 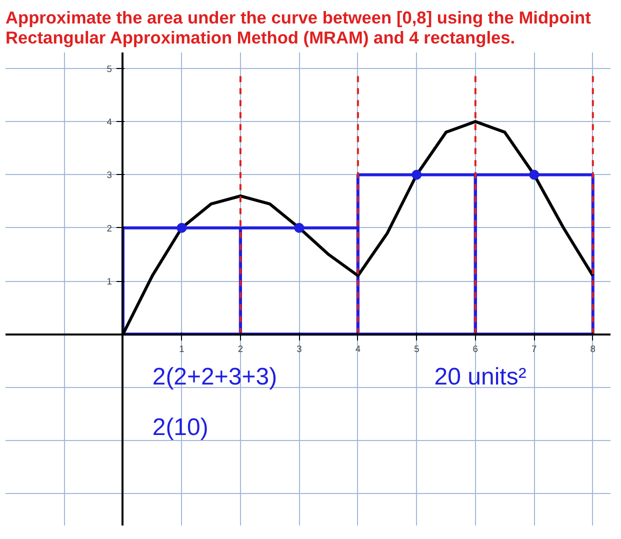 I want to click on x-tick-label: 5, so click(x=417, y=349).